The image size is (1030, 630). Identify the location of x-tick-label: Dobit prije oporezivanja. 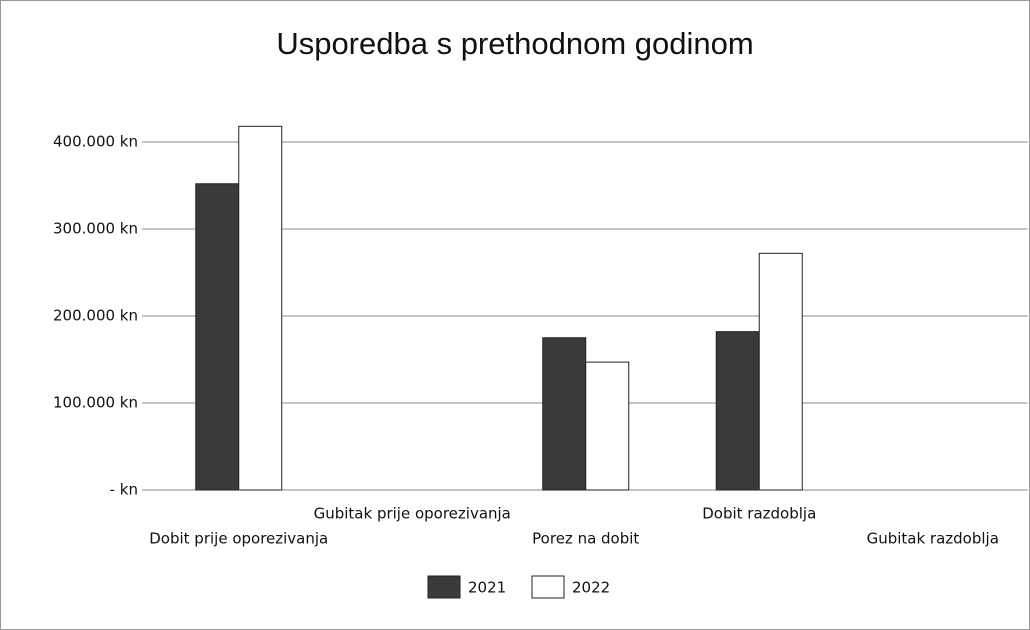
(238, 539).